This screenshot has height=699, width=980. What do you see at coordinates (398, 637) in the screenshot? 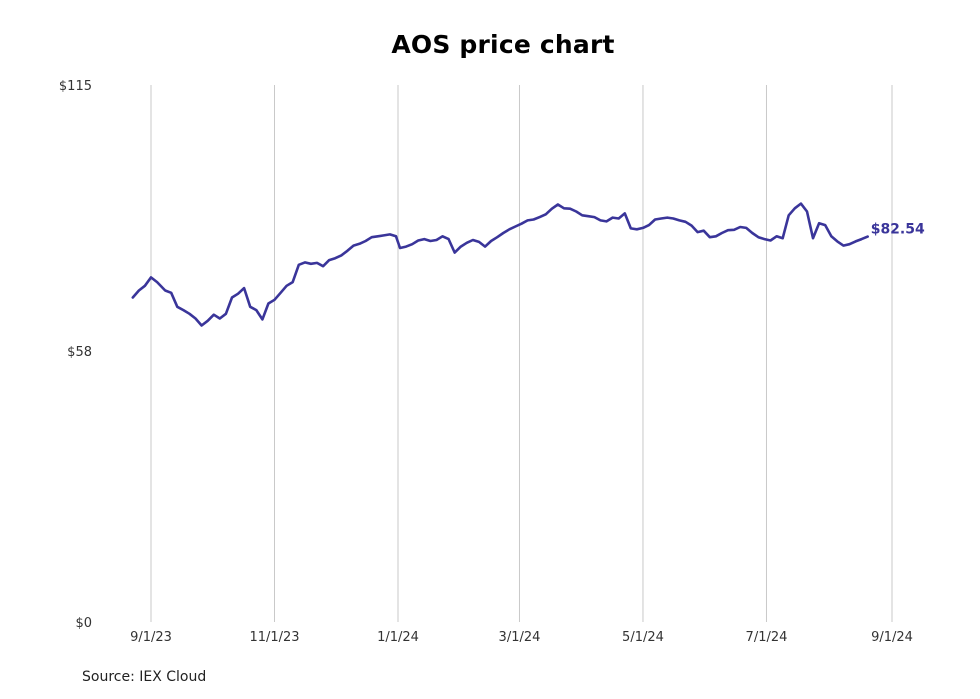
I see `x-tick-label: 1/1/24` at bounding box center [398, 637].